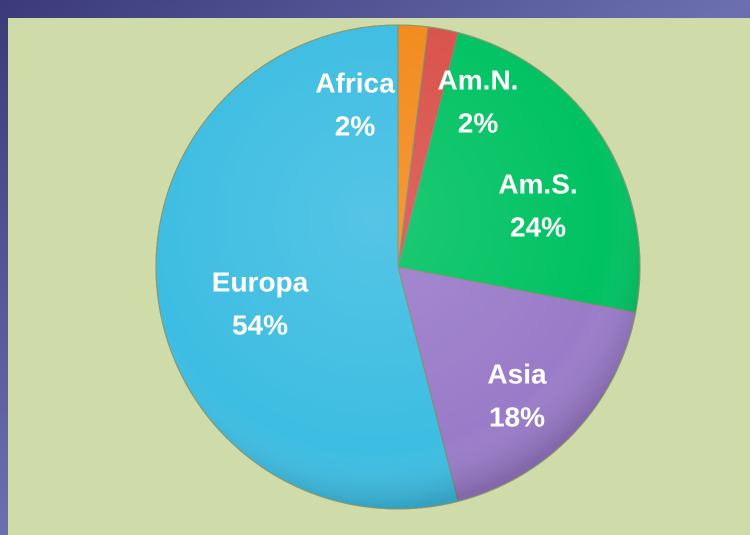  Describe the element at coordinates (517, 416) in the screenshot. I see `slice-value-label: 18%` at that location.